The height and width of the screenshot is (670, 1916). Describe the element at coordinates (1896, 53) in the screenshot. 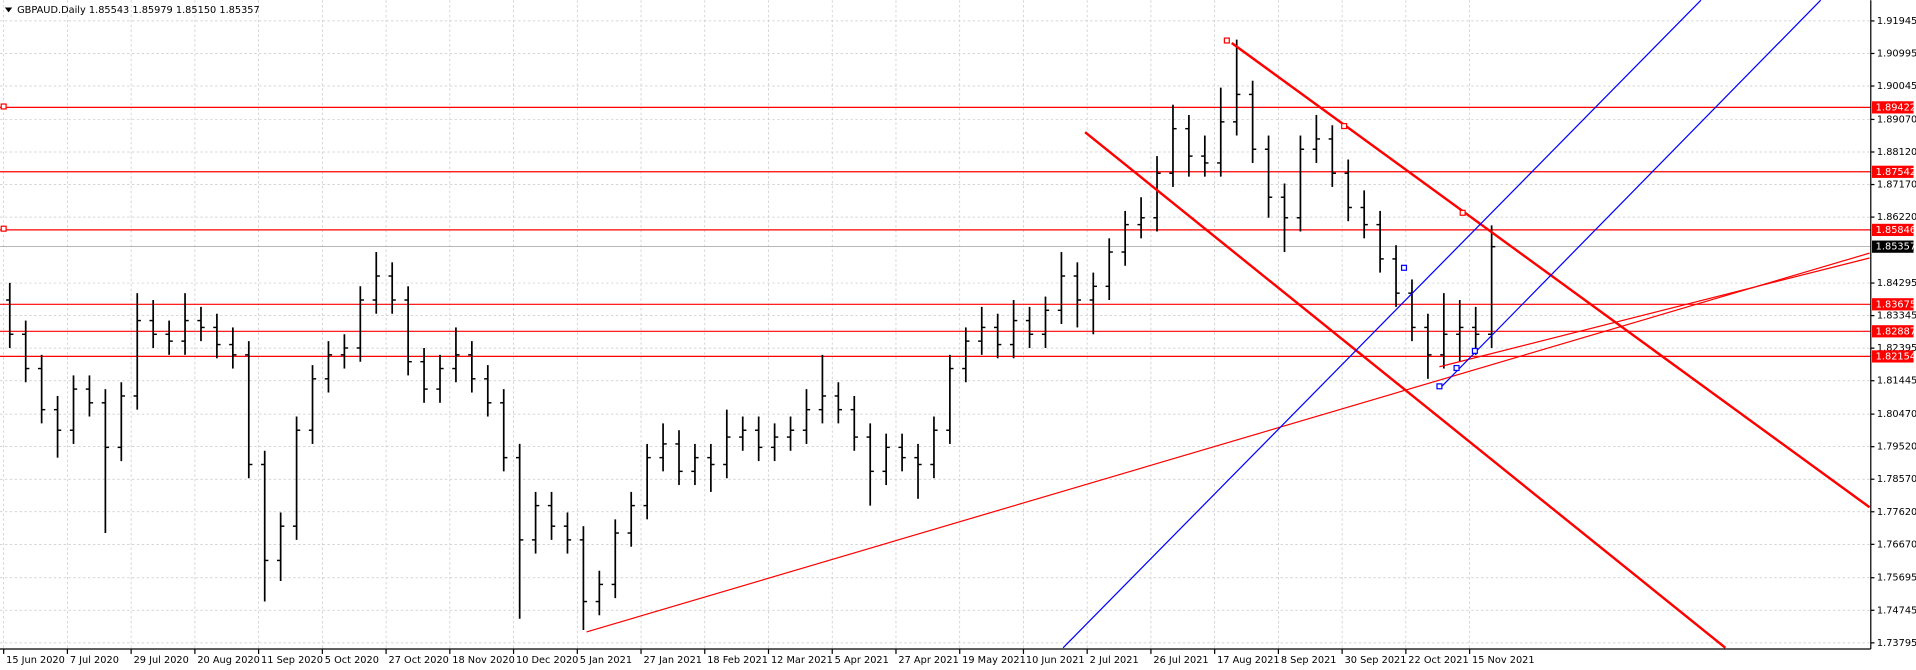

I see `y-tick-label: 1.90995` at that location.